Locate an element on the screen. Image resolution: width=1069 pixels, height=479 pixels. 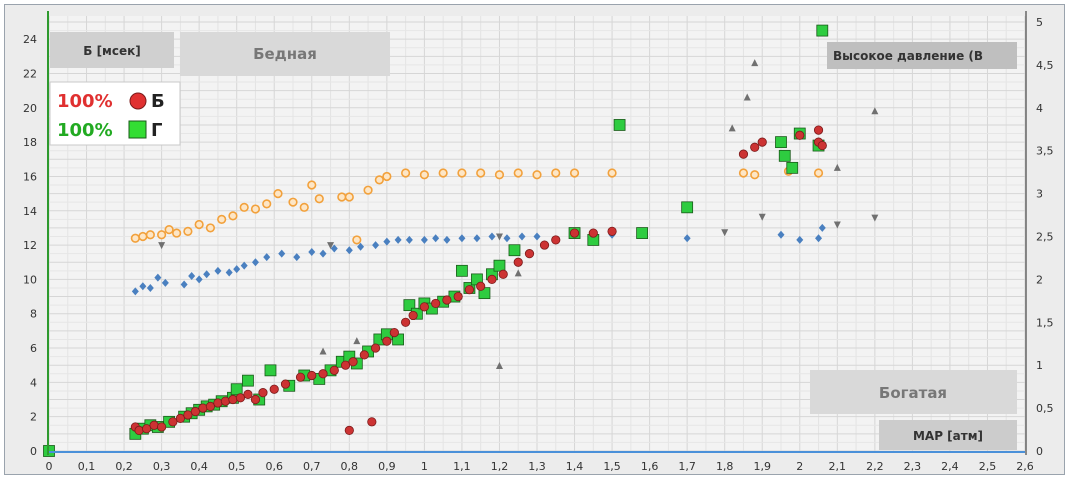
legend-percent: 100% is located at coordinates (85, 130).